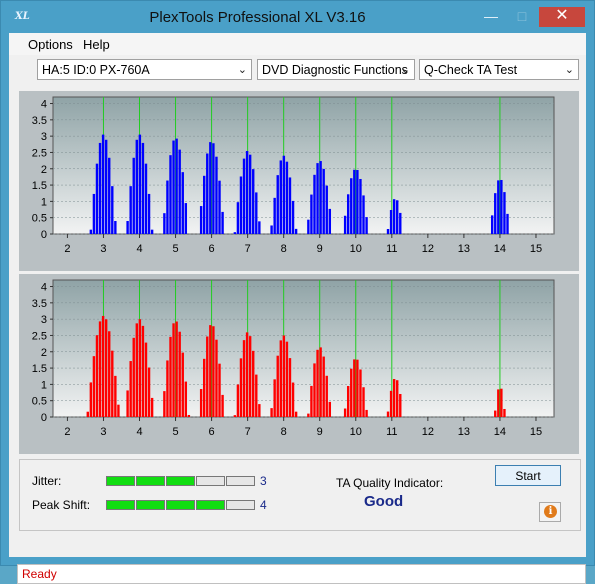  Describe the element at coordinates (44, 202) in the screenshot. I see `y-tick-label: 1` at that location.